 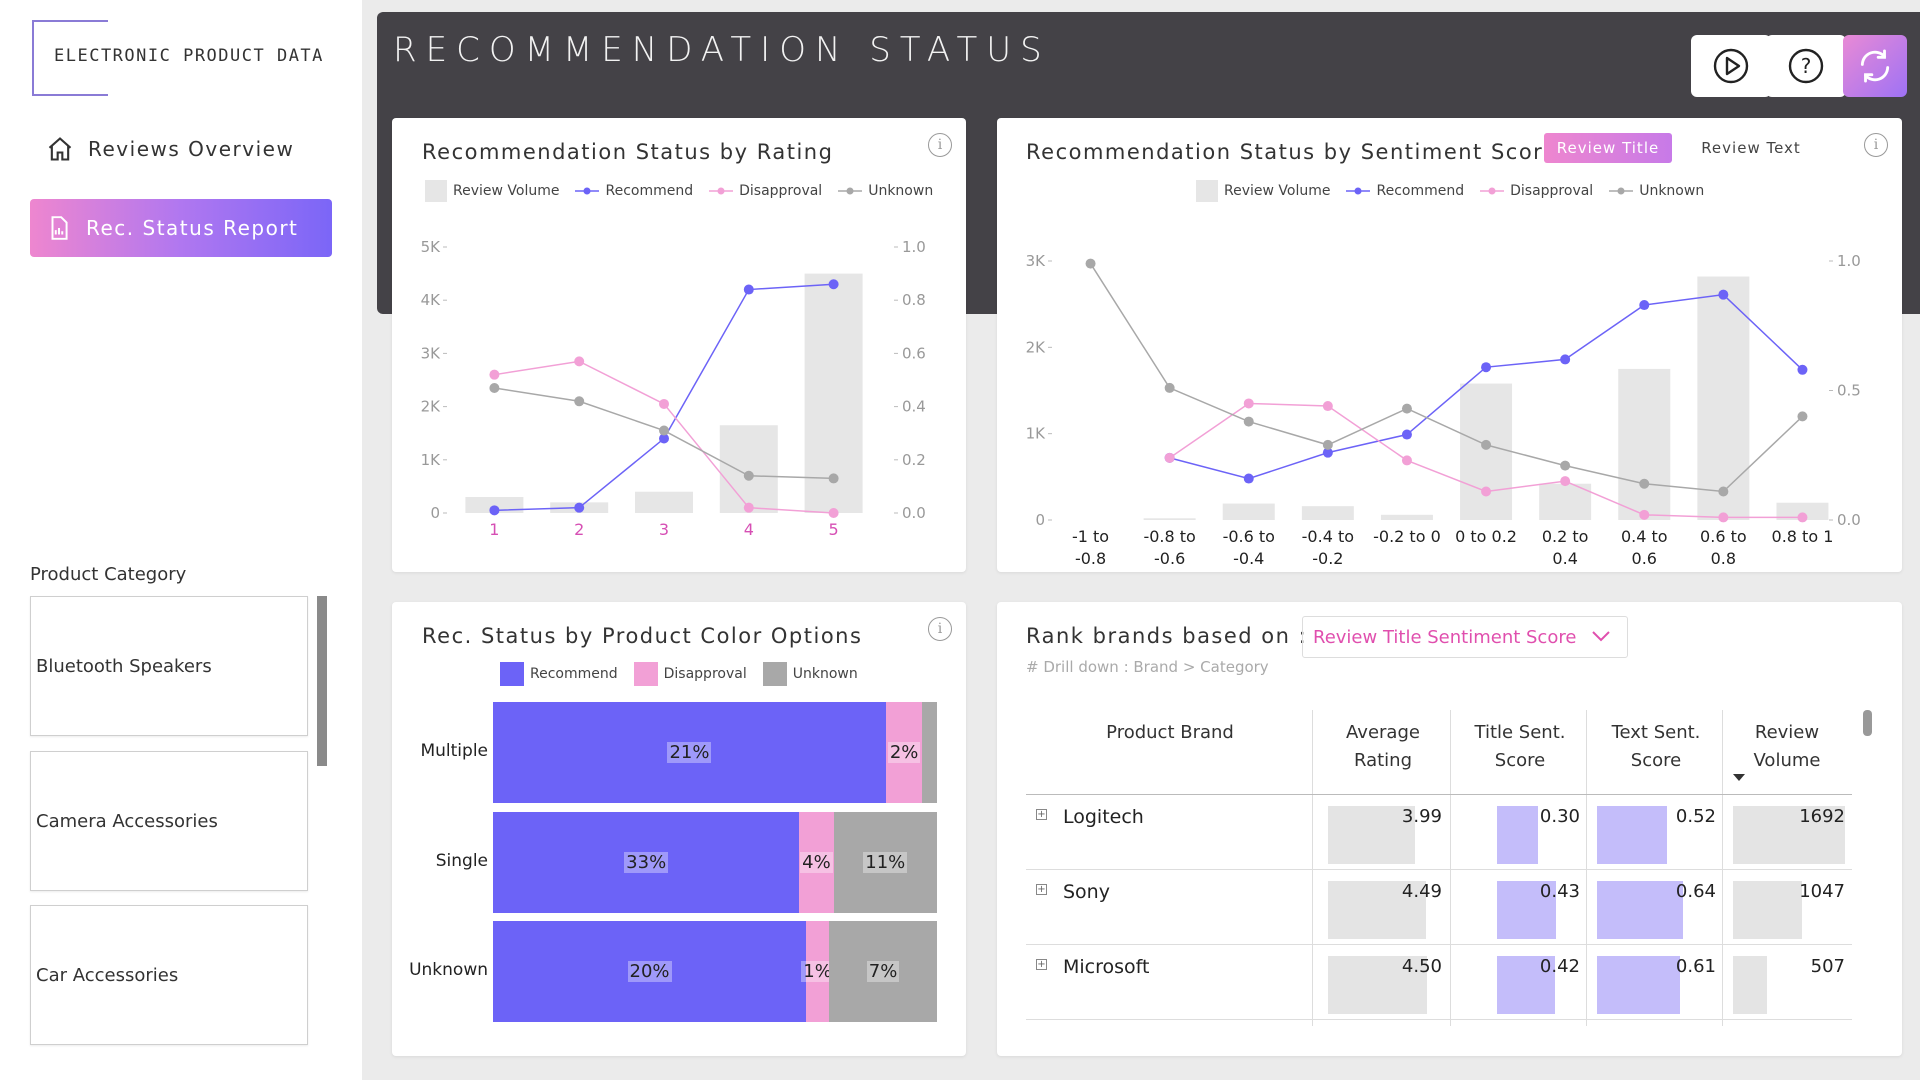 I want to click on data-label: 21%, so click(x=689, y=752).